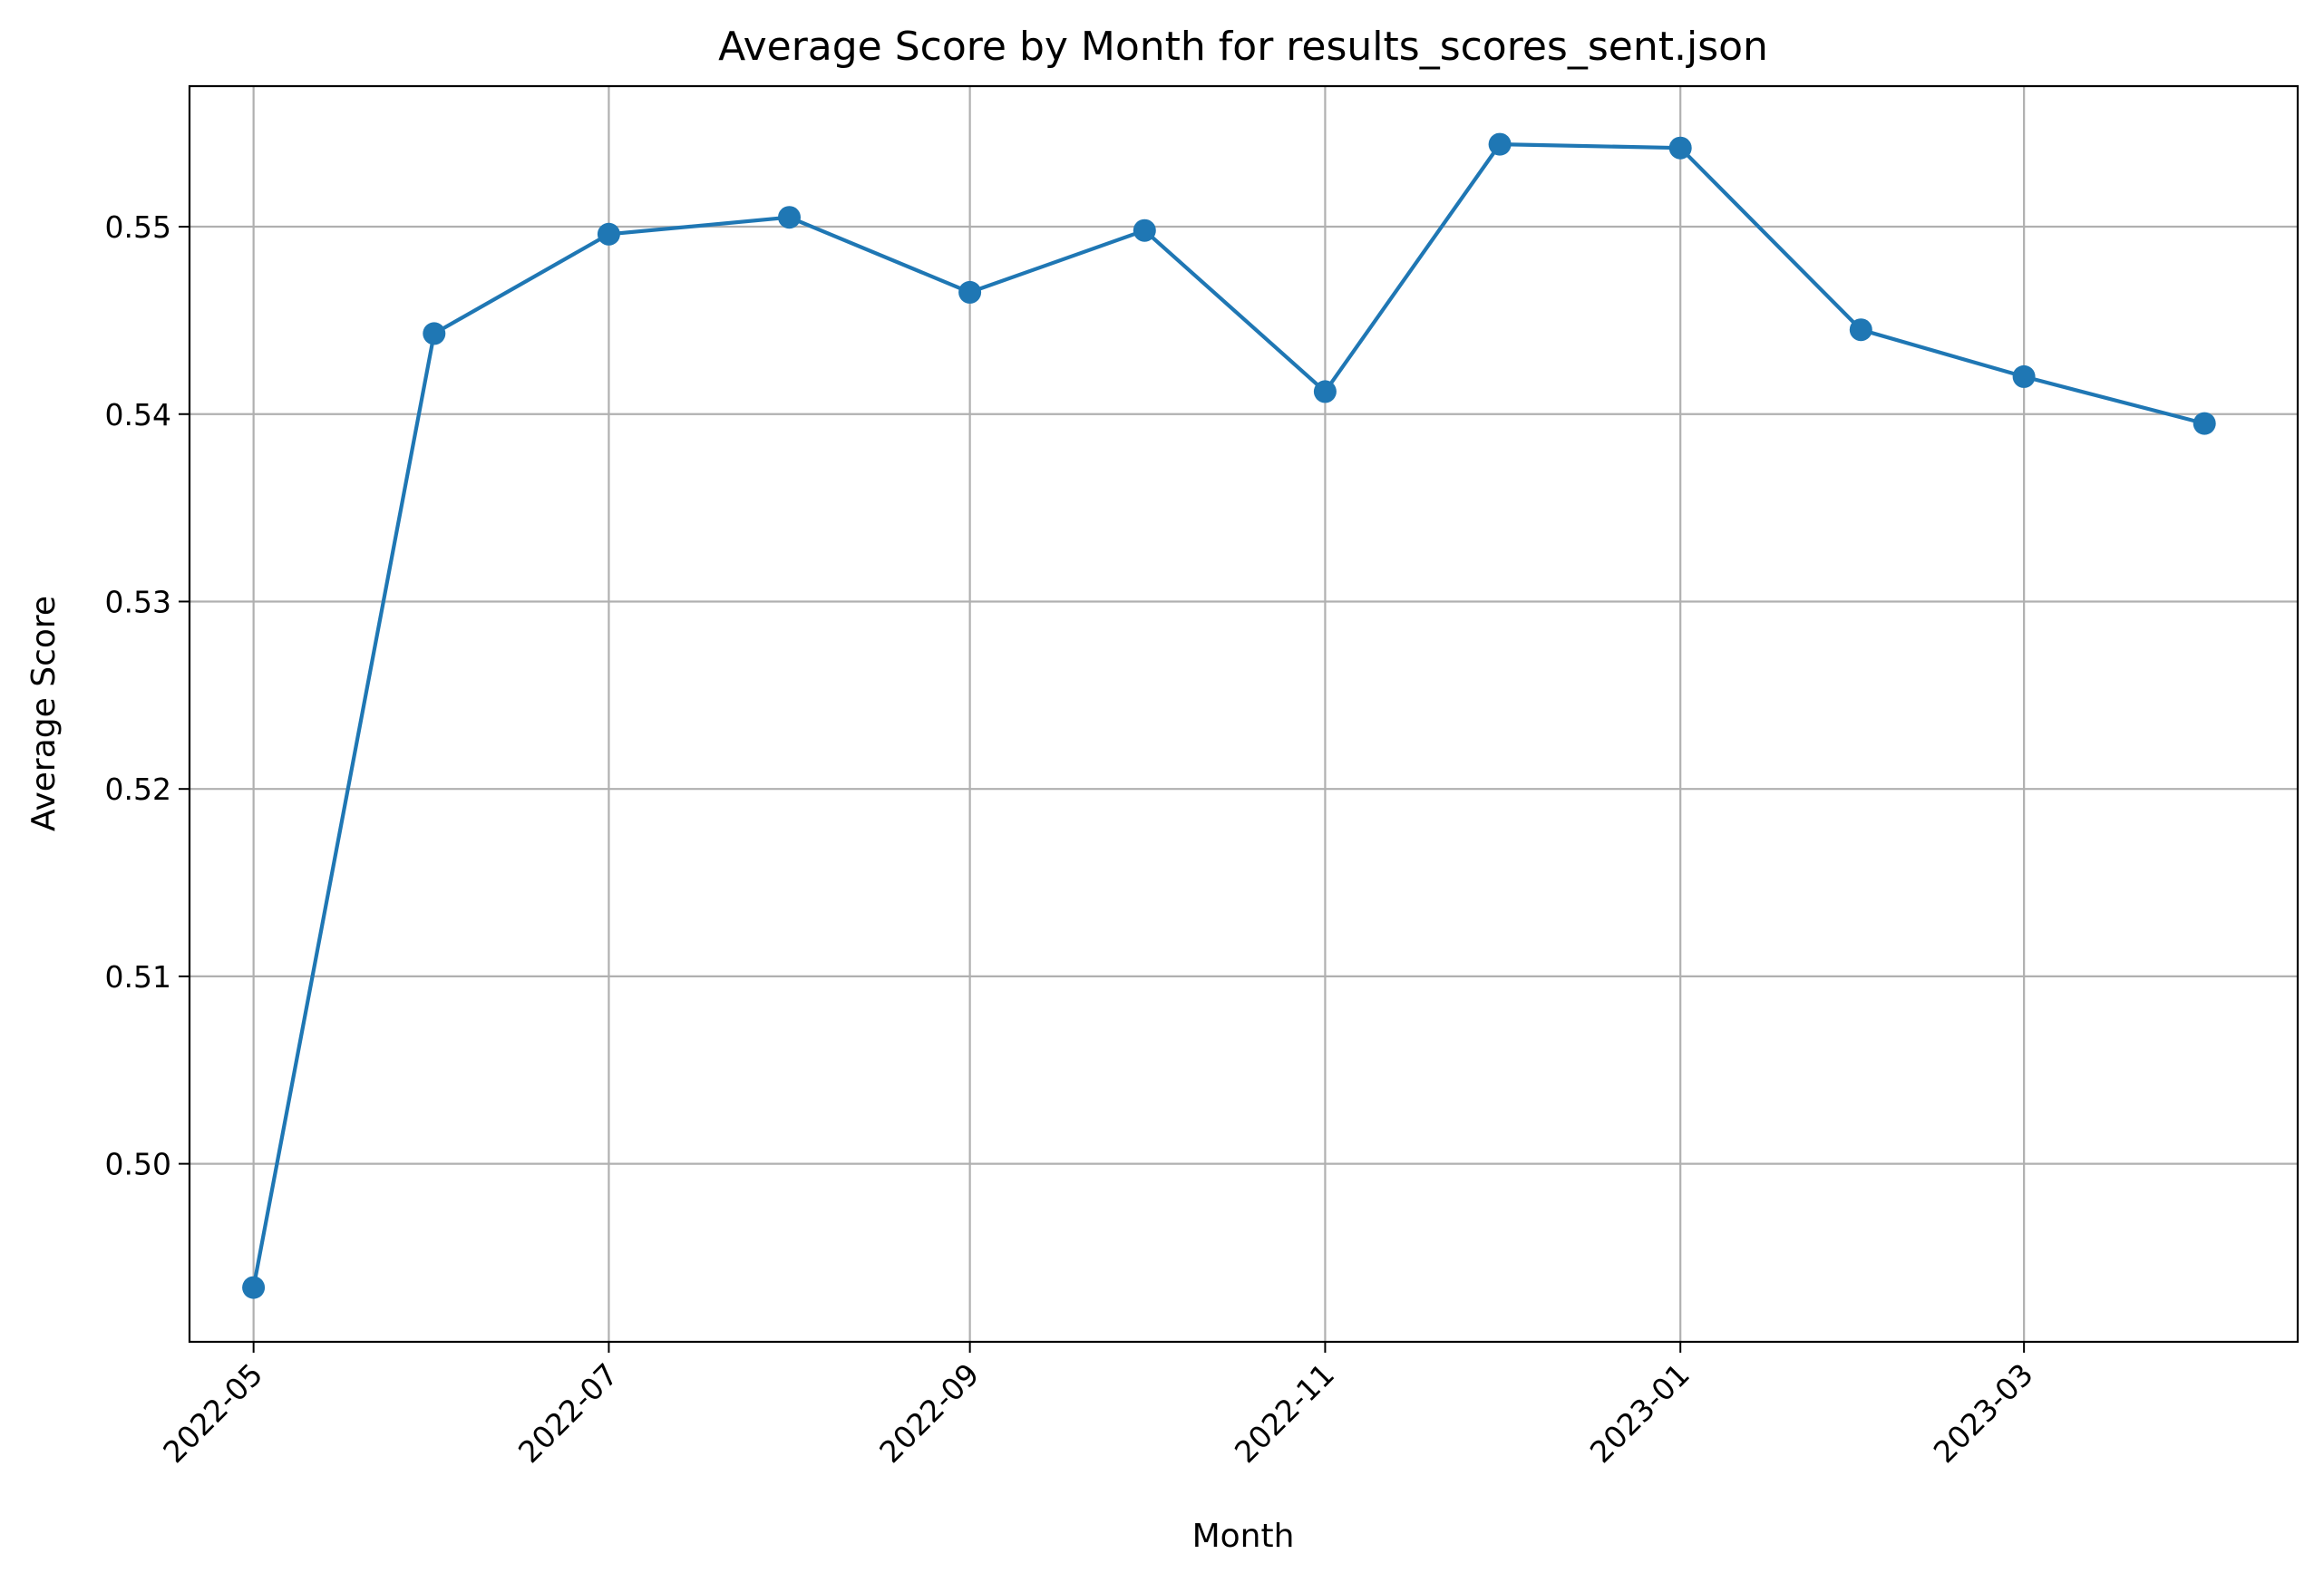  What do you see at coordinates (138, 1164) in the screenshot?
I see `y-tick-label: 0.50` at bounding box center [138, 1164].